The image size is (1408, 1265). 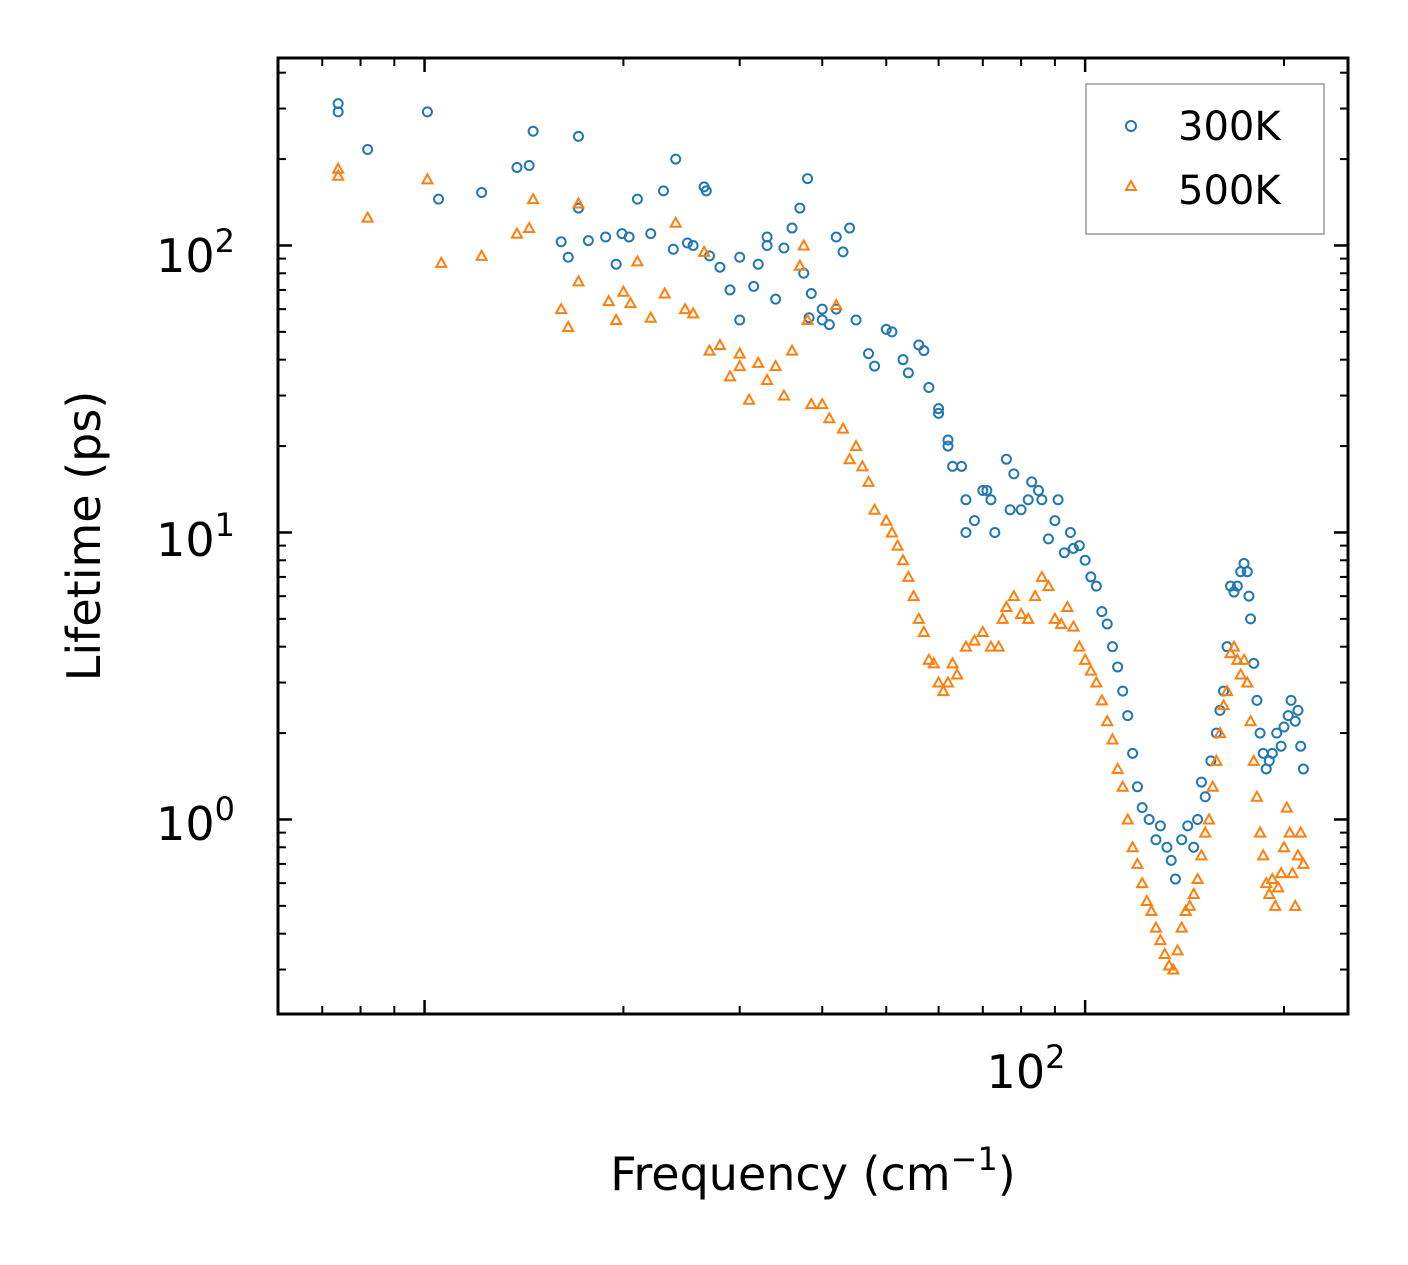 What do you see at coordinates (1230, 127) in the screenshot?
I see `legend-label-300k: 300K` at bounding box center [1230, 127].